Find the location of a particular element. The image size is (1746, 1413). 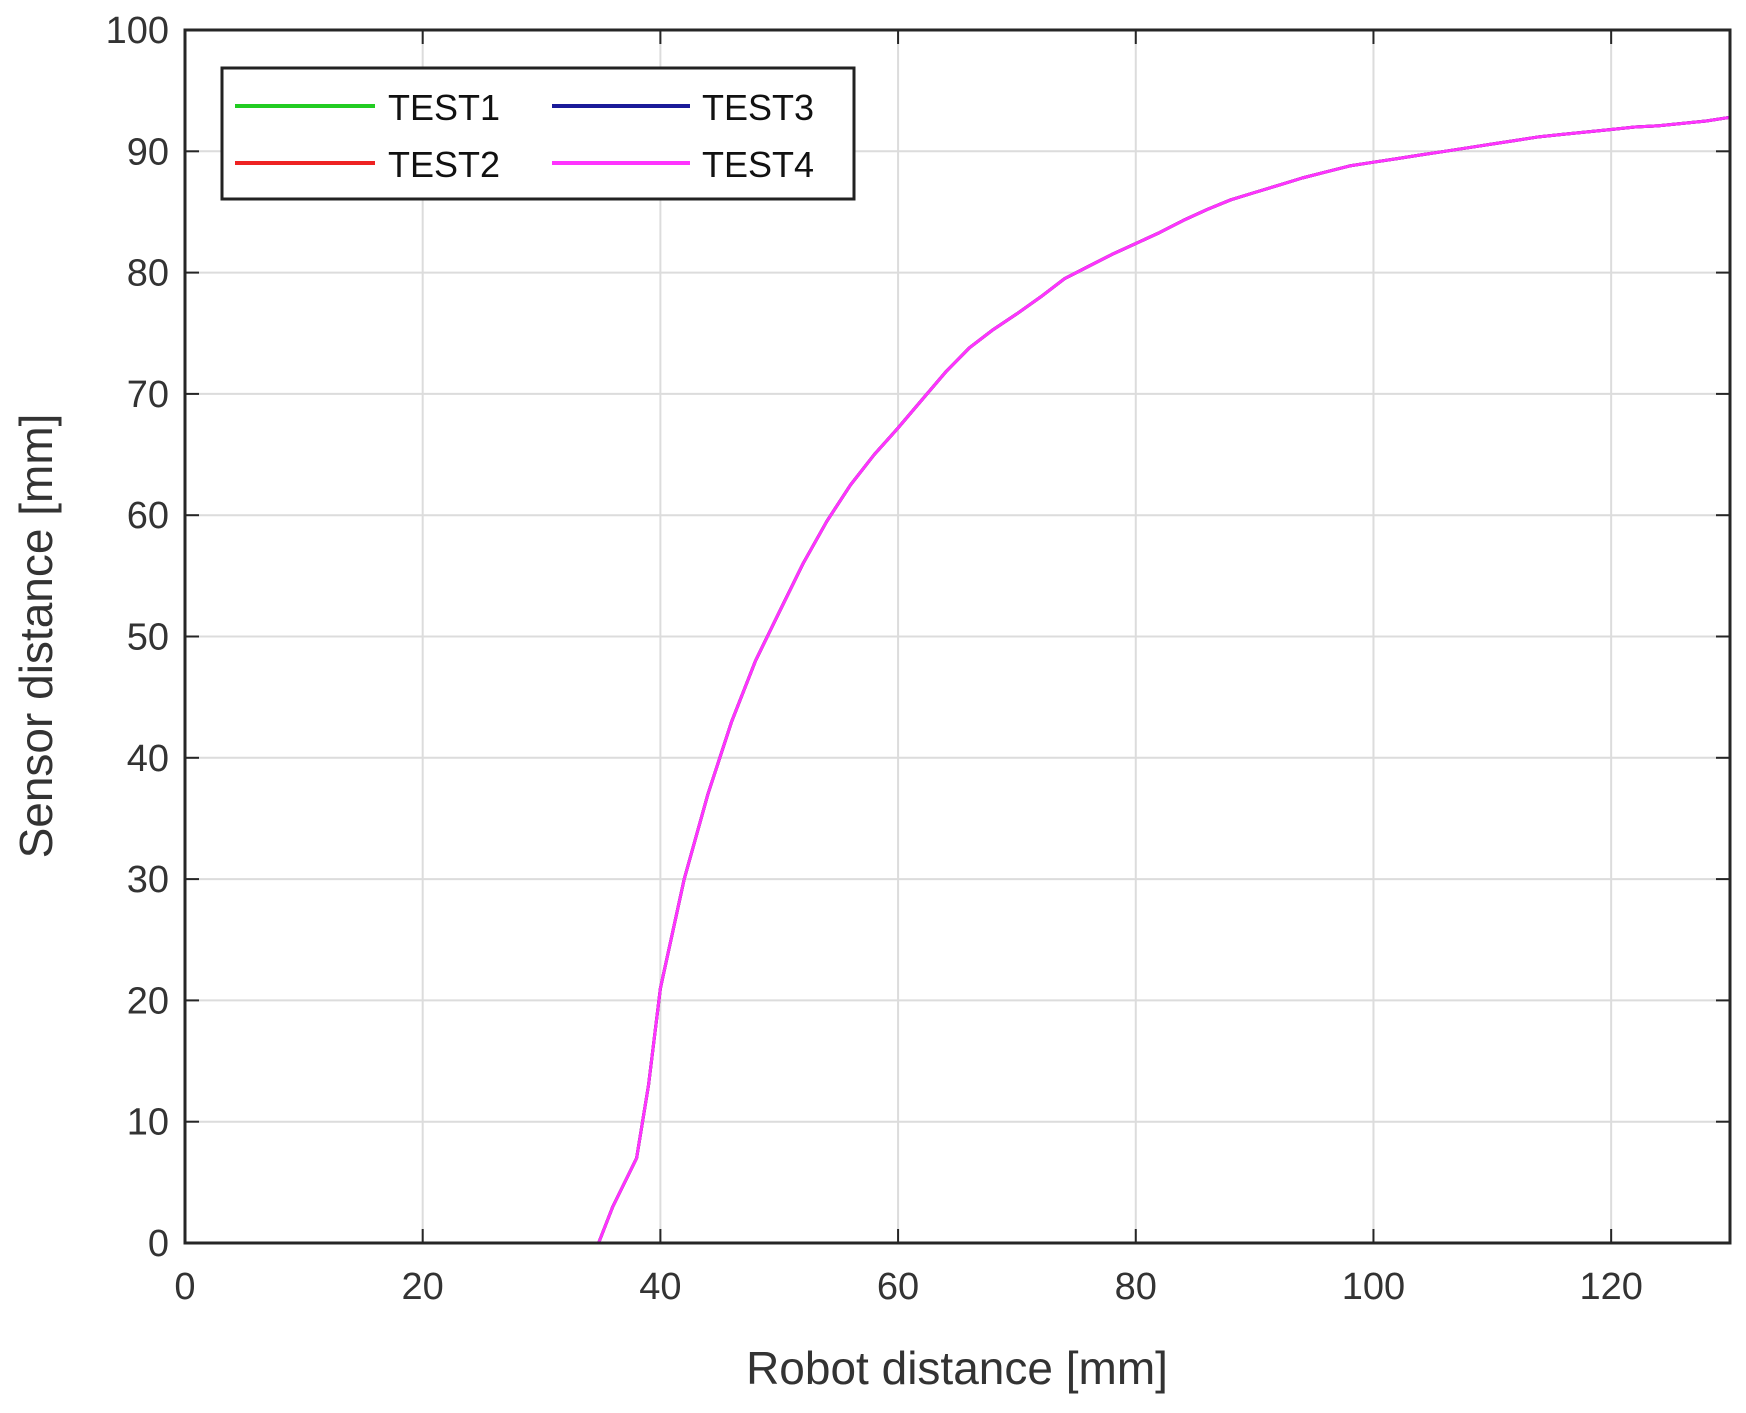

y-tick-label: 50 is located at coordinates (148, 638).